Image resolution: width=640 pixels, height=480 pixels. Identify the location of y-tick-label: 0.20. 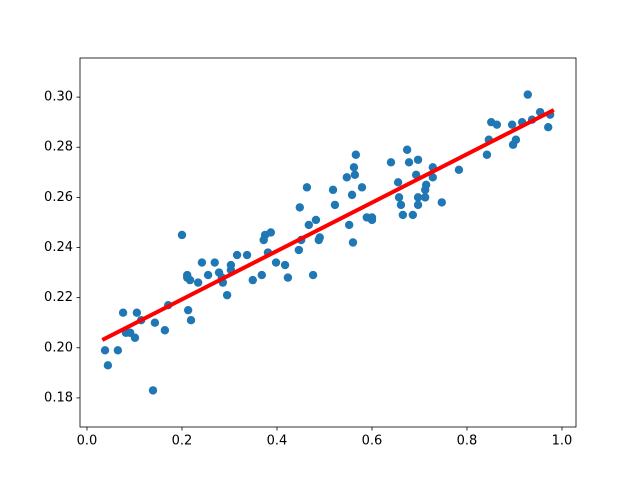
(58, 347).